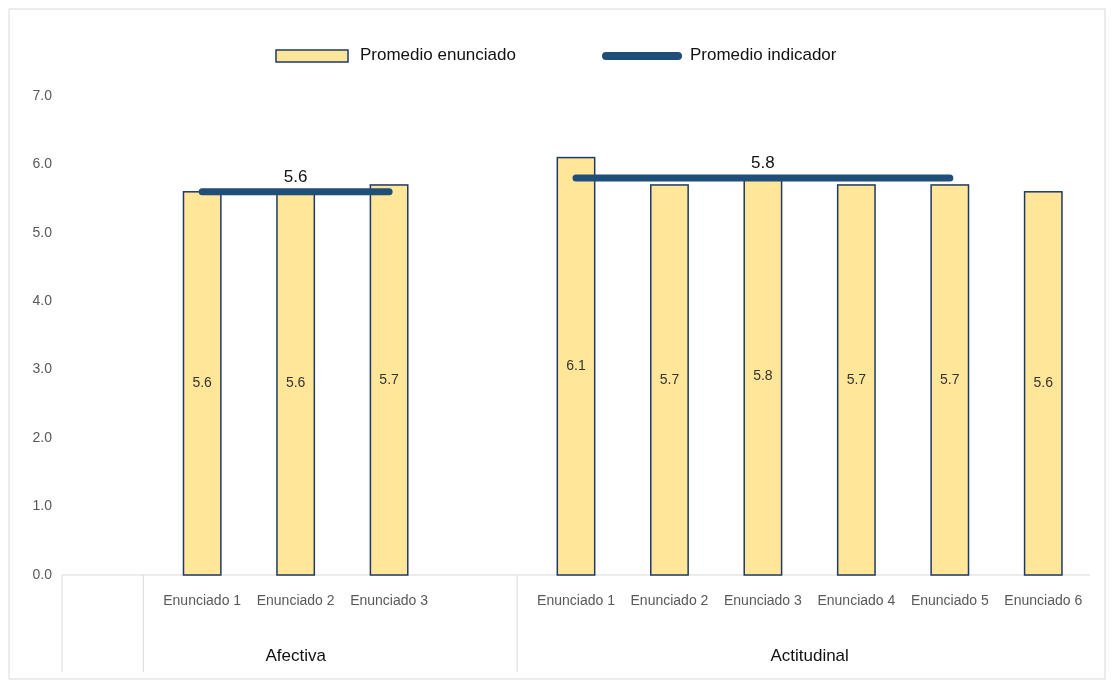 The width and height of the screenshot is (1114, 688). What do you see at coordinates (42, 368) in the screenshot?
I see `y-tick-label: 3.0` at bounding box center [42, 368].